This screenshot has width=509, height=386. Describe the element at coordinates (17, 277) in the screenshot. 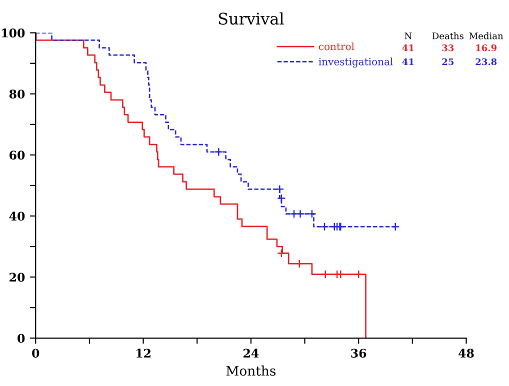

I see `y-tick-label: 20` at that location.